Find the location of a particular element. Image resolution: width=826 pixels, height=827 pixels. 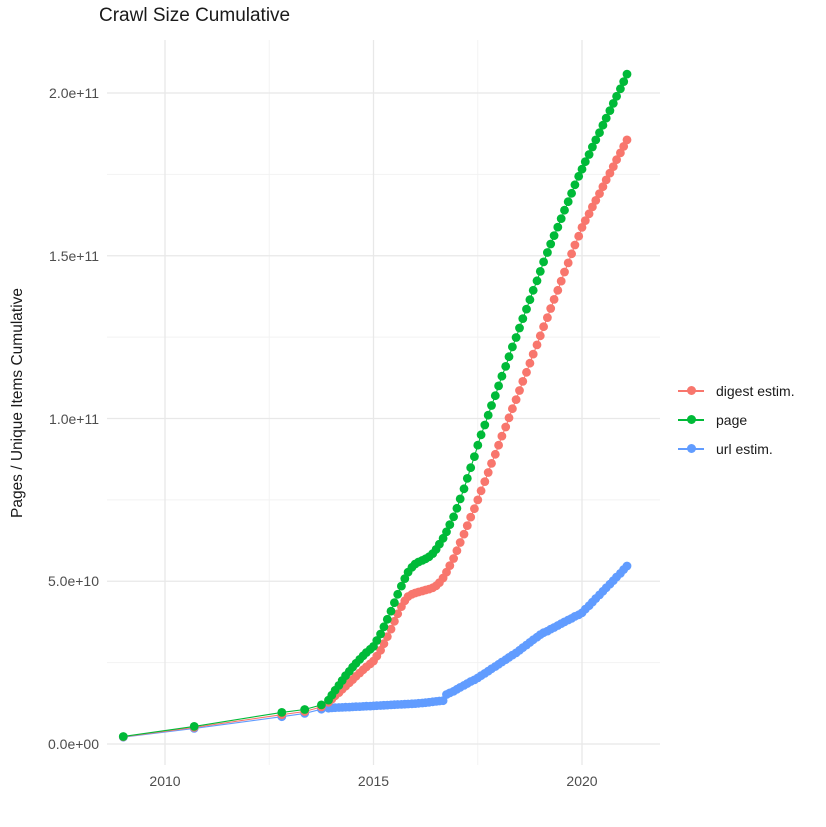

legend-item-url-estim: url estim. is located at coordinates (736, 448).